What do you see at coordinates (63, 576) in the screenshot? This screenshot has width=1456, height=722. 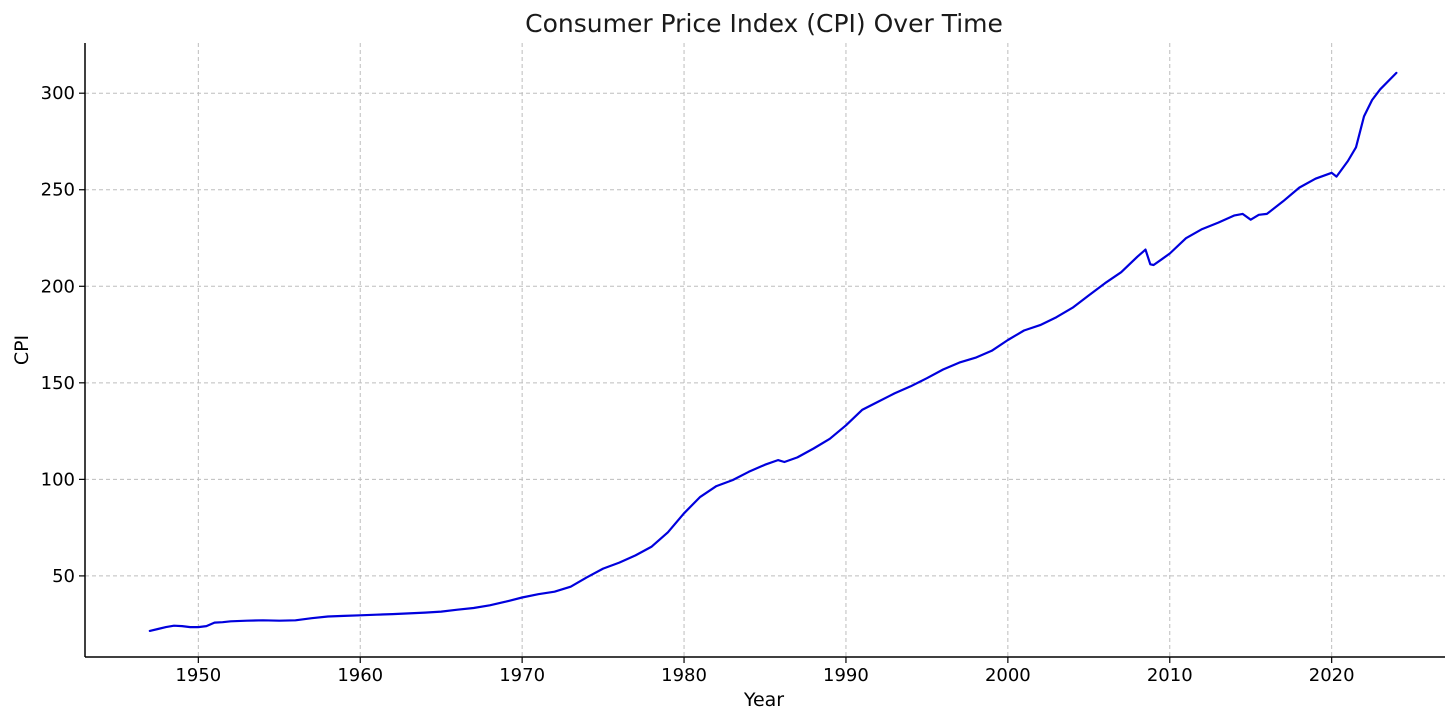 I see `y-tick-label: 50` at bounding box center [63, 576].